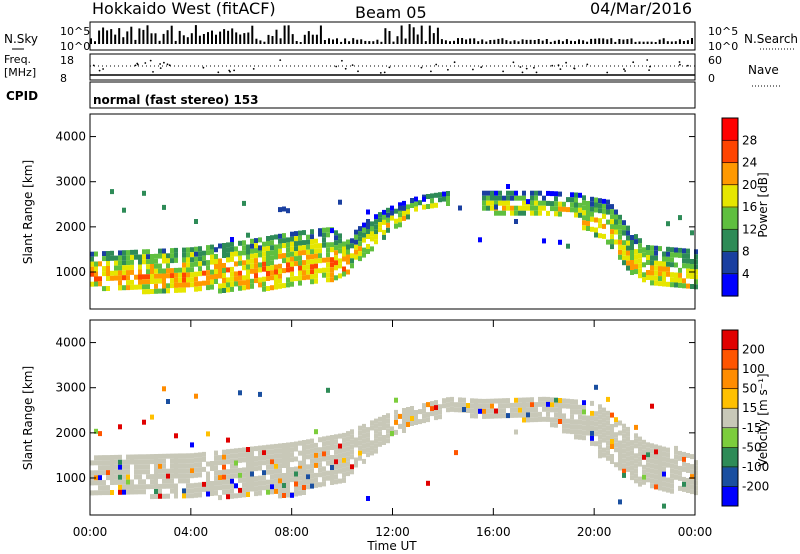 The height and width of the screenshot is (554, 800). What do you see at coordinates (70, 478) in the screenshot?
I see `y-tick-label: 1000` at bounding box center [70, 478].